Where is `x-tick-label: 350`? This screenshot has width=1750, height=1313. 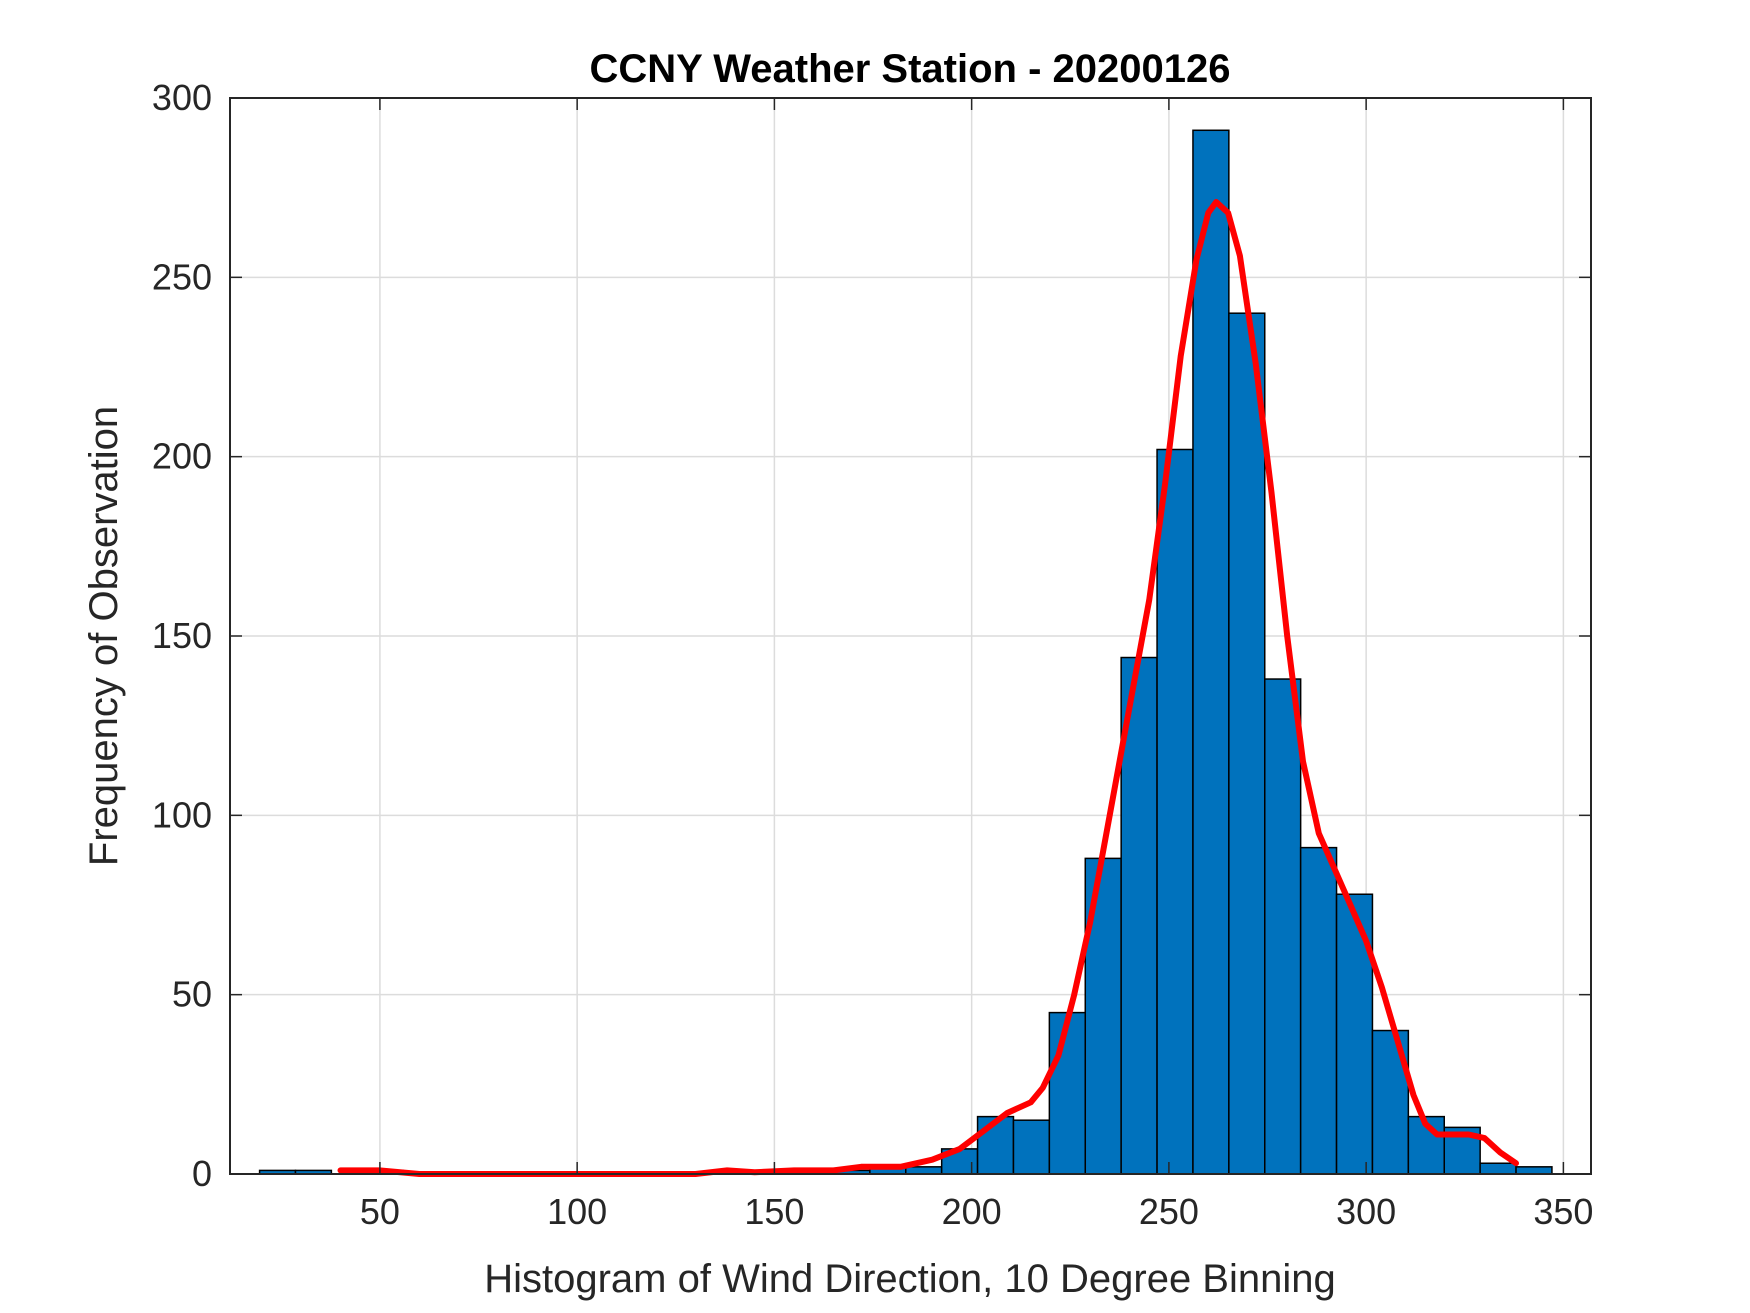
x-tick-label: 350 is located at coordinates (1563, 1211).